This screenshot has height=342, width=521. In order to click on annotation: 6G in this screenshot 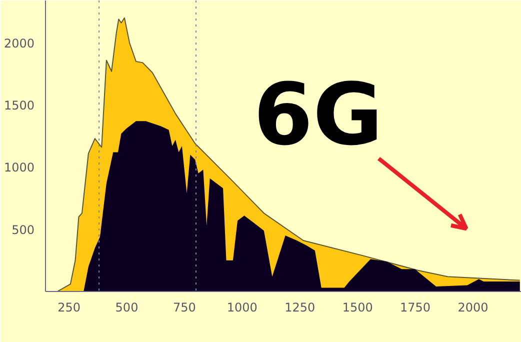, I will do `click(318, 115)`.